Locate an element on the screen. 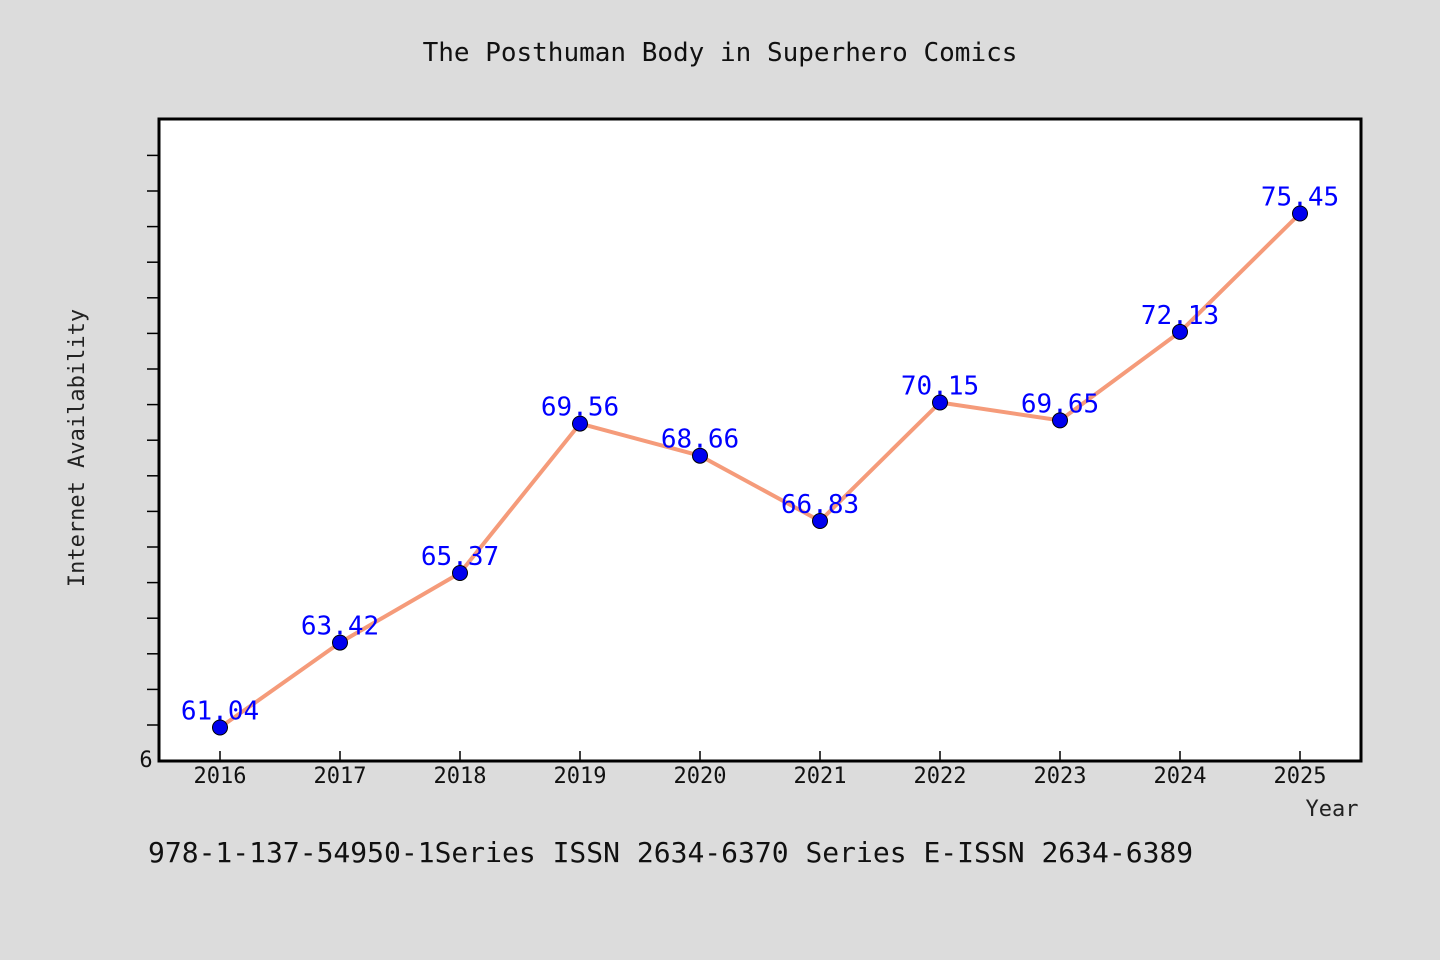  x-axis-ticks: 2016 2017 2018 2019 2020 2021 2022 2023 2024 2025 is located at coordinates (760, 770).